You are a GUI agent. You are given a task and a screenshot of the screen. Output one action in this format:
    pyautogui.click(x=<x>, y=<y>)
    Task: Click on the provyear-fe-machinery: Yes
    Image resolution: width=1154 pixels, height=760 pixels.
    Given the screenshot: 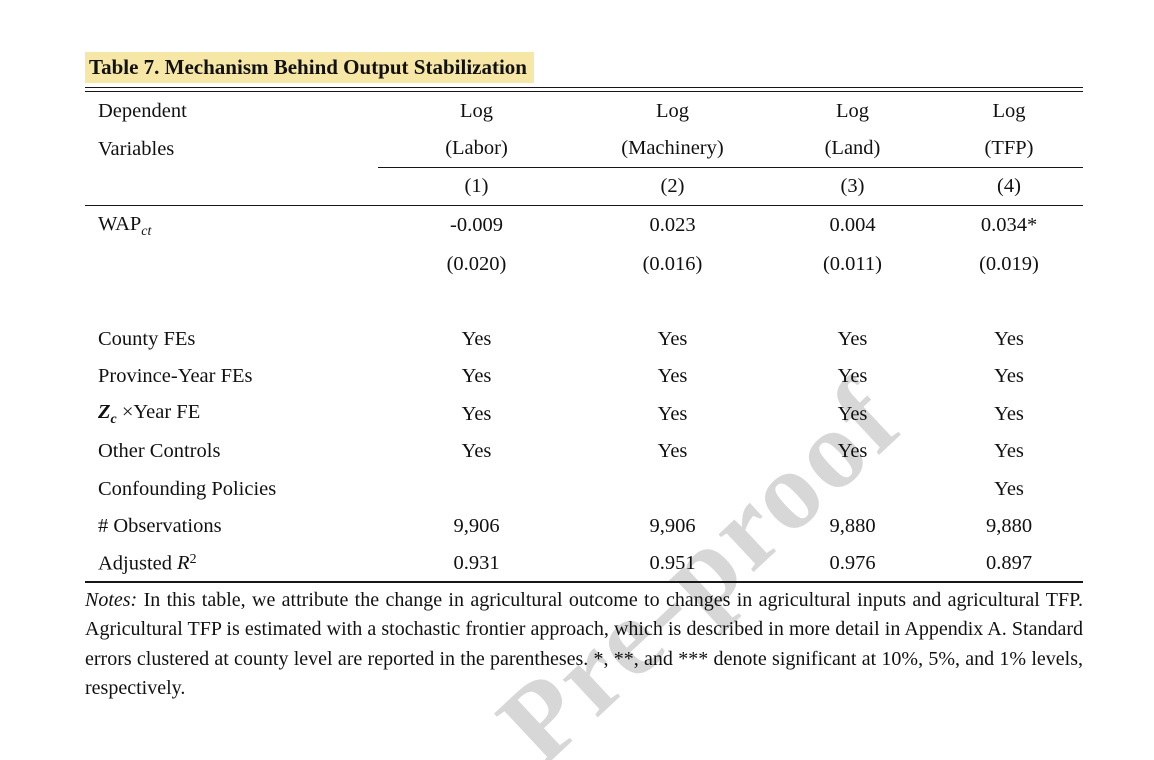 What is the action you would take?
    pyautogui.click(x=672, y=376)
    